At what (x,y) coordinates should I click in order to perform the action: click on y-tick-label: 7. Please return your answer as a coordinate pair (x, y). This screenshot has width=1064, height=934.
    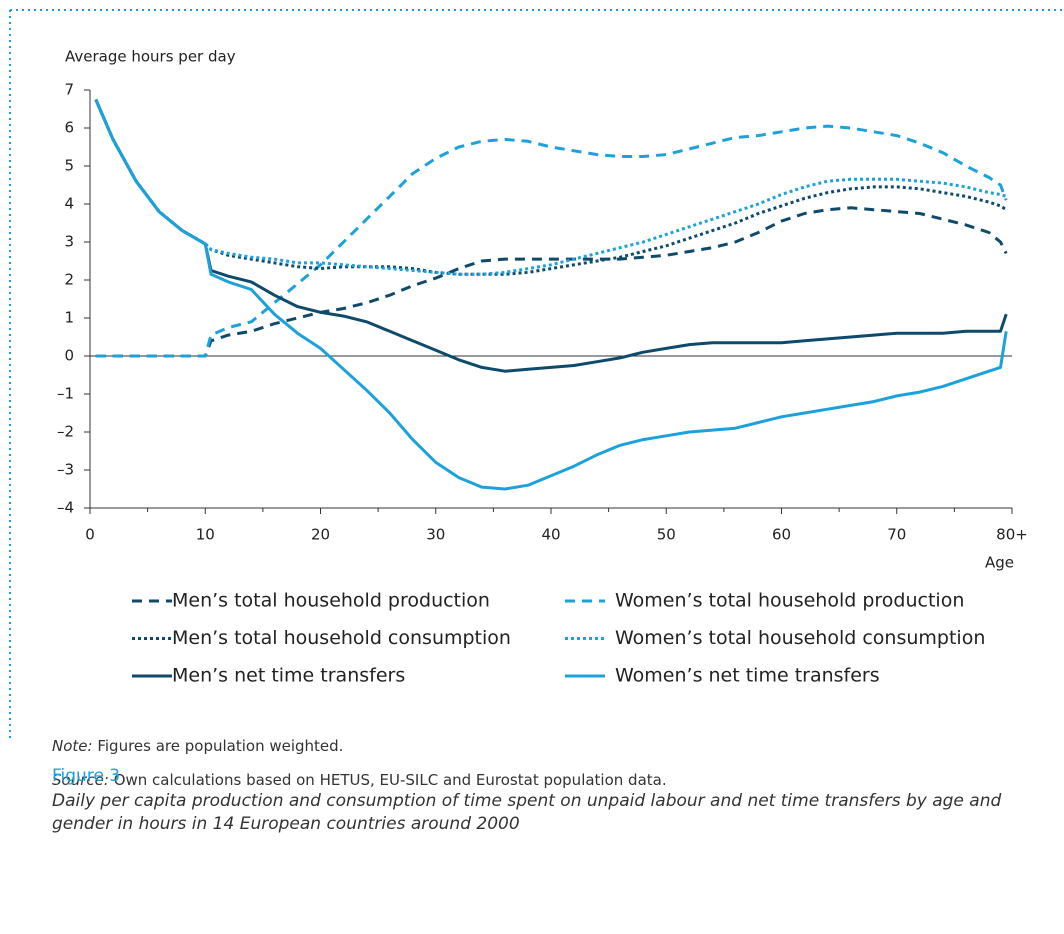
    Looking at the image, I should click on (69, 90).